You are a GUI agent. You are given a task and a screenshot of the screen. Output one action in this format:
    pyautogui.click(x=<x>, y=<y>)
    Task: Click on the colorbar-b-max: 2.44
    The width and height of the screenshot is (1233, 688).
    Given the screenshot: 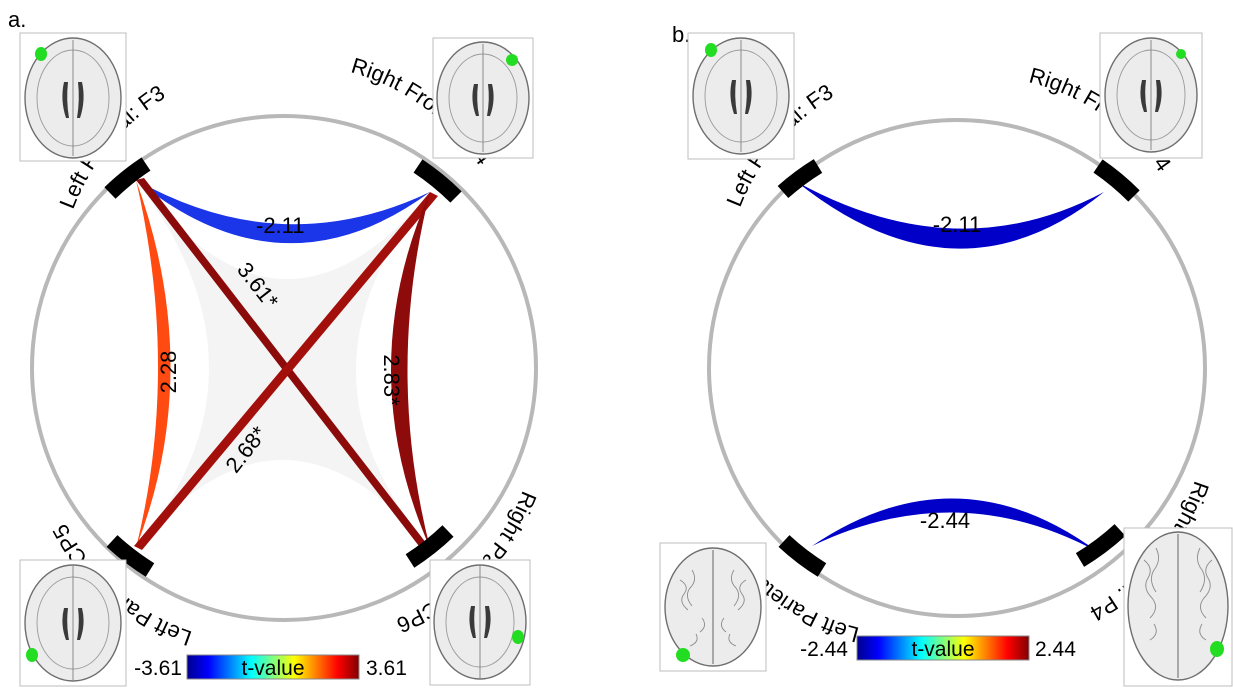 What is the action you would take?
    pyautogui.click(x=1055, y=649)
    